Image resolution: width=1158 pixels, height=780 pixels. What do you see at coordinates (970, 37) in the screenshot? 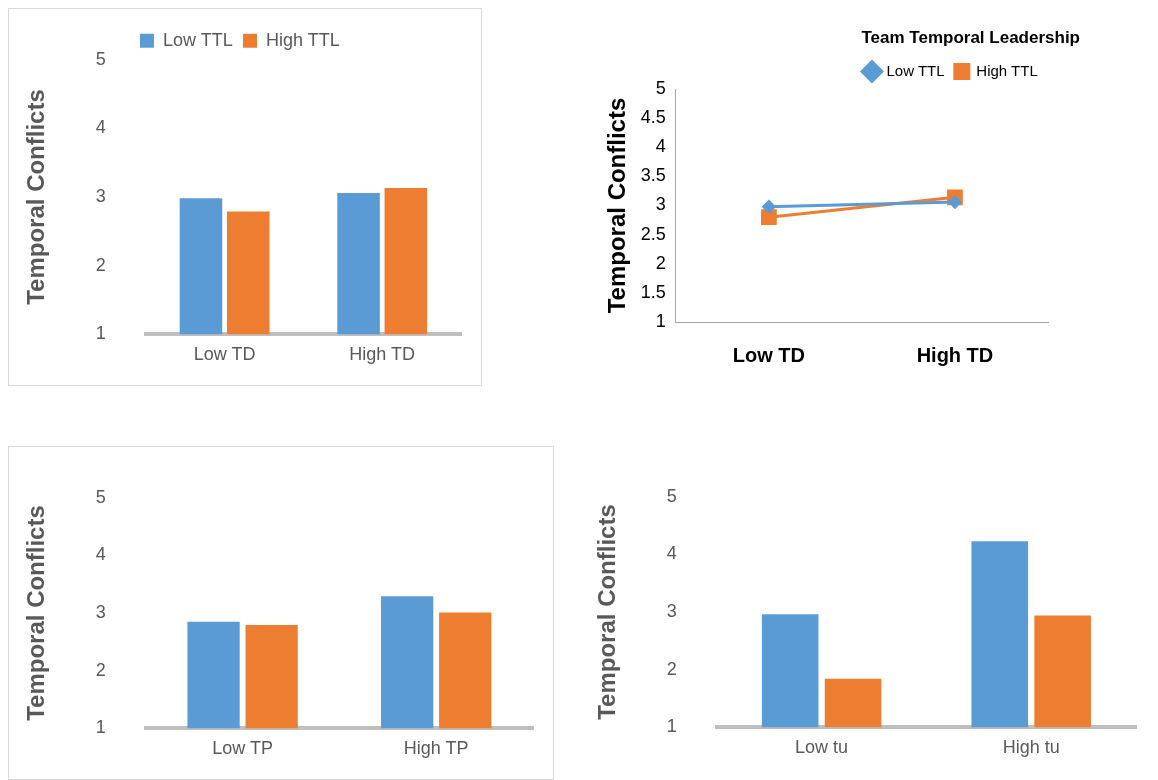
I see `legend-title: Team Temporal Leadership` at bounding box center [970, 37].